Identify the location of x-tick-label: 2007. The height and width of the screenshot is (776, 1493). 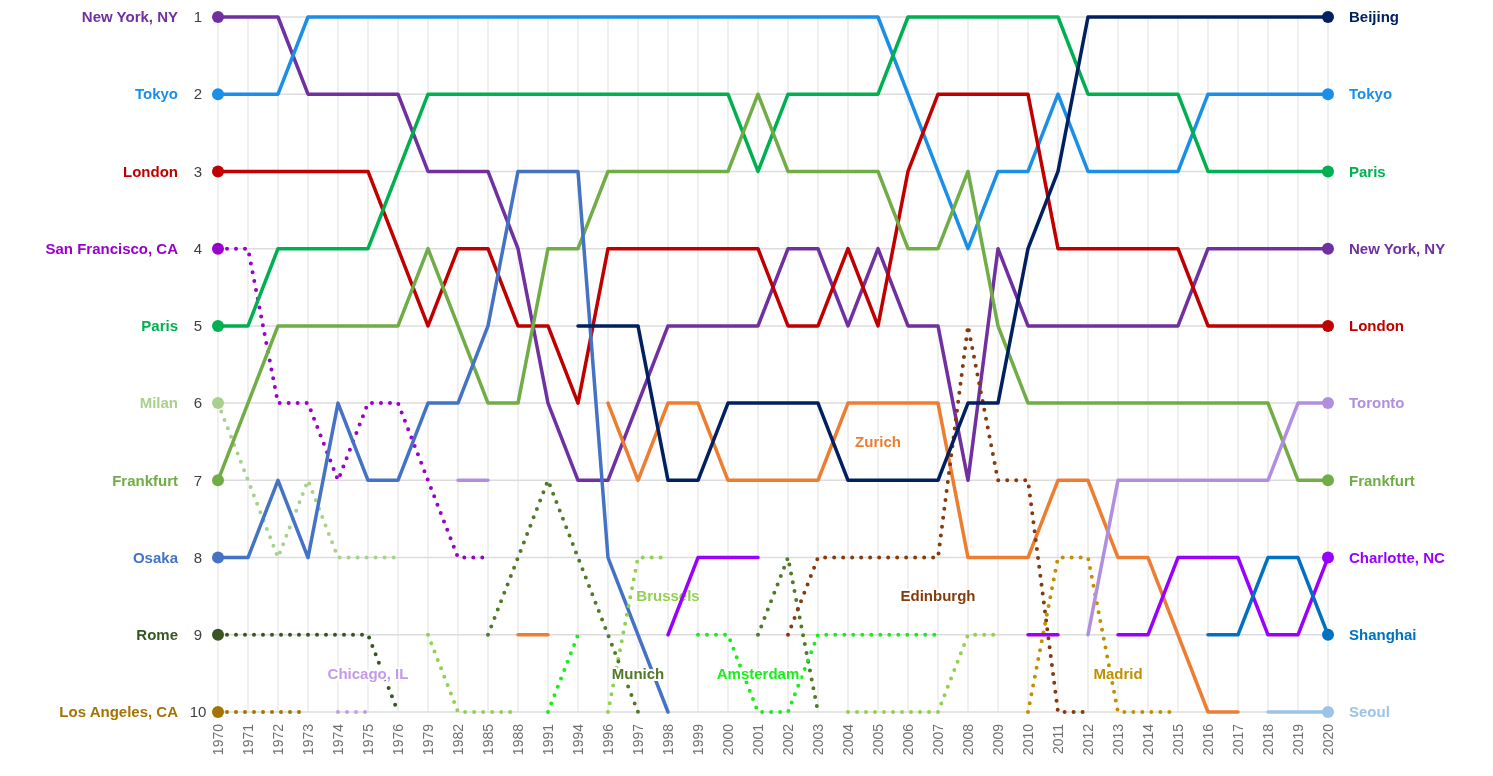
(938, 739).